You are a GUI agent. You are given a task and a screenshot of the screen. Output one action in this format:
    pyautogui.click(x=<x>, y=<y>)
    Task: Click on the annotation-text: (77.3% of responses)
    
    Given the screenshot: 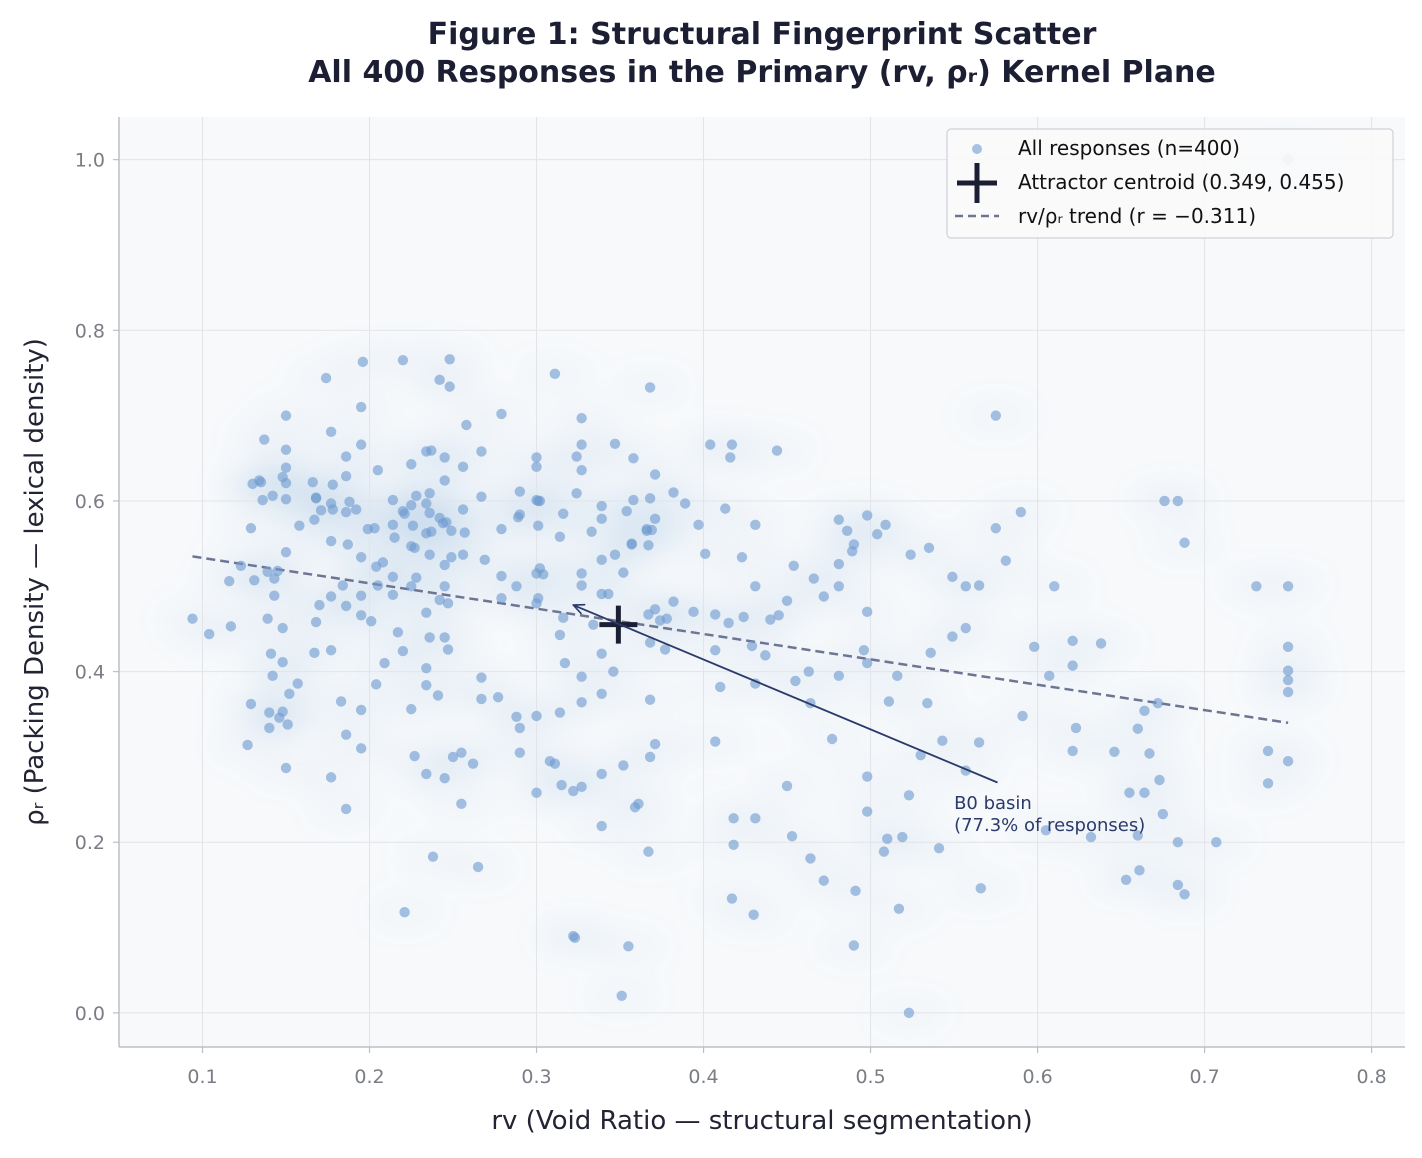 What is the action you would take?
    pyautogui.click(x=1049, y=825)
    